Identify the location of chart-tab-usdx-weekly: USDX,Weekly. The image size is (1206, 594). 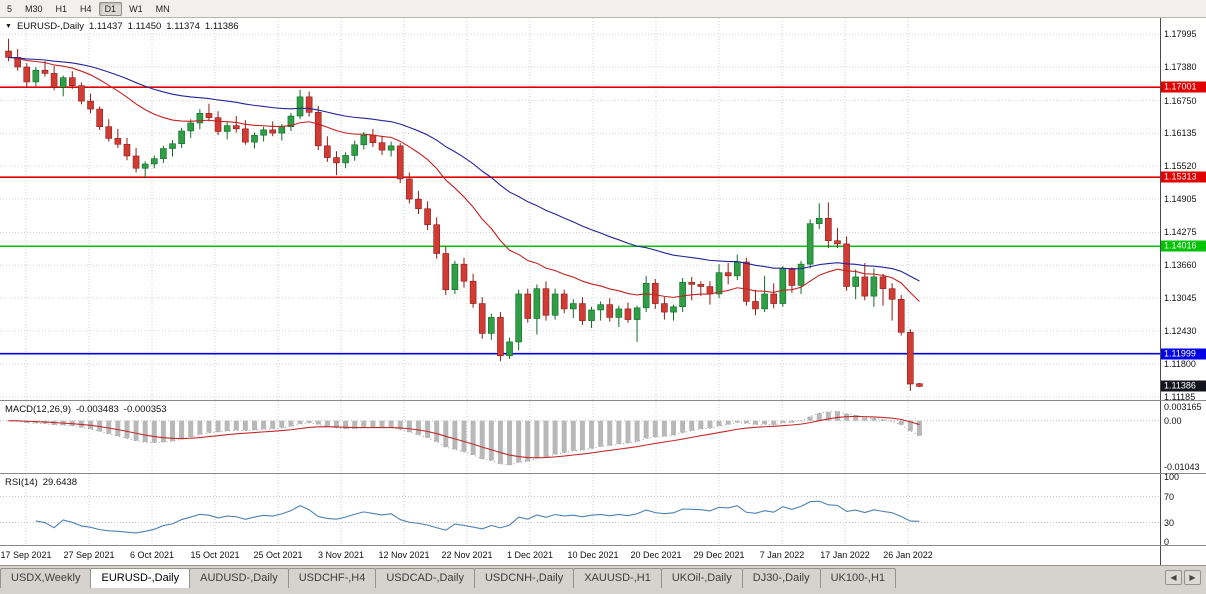
(46, 578).